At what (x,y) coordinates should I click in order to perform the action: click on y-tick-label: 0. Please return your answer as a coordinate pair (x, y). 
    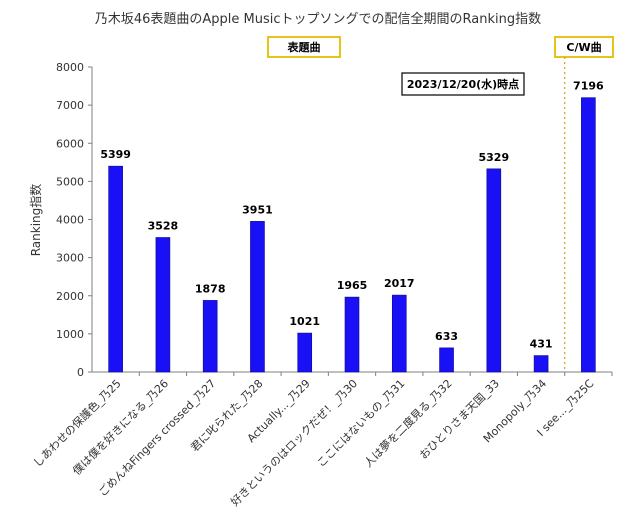
    Looking at the image, I should click on (80, 372).